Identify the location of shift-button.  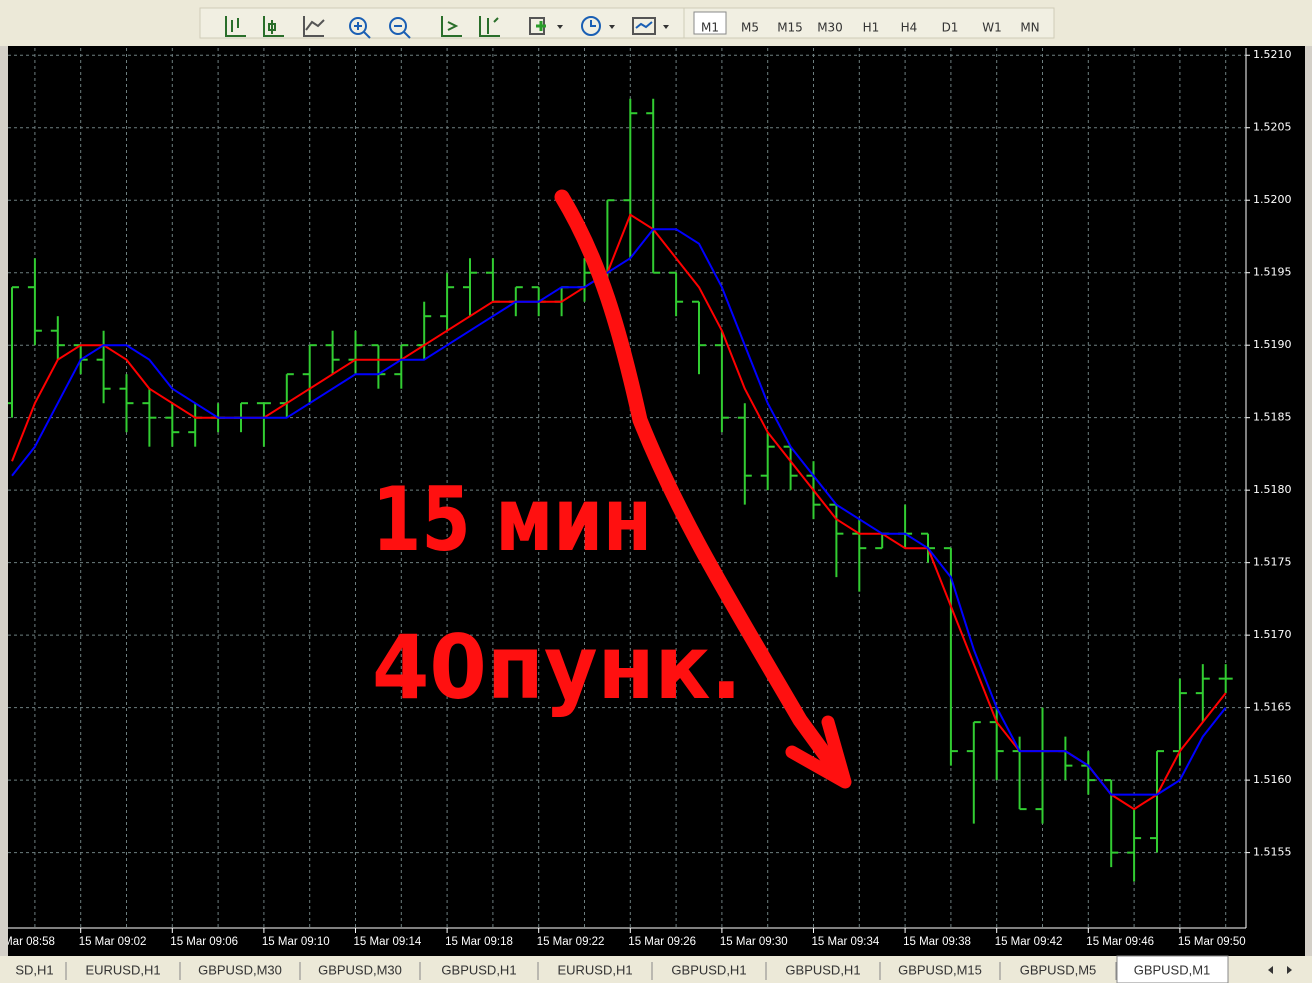
(451, 26).